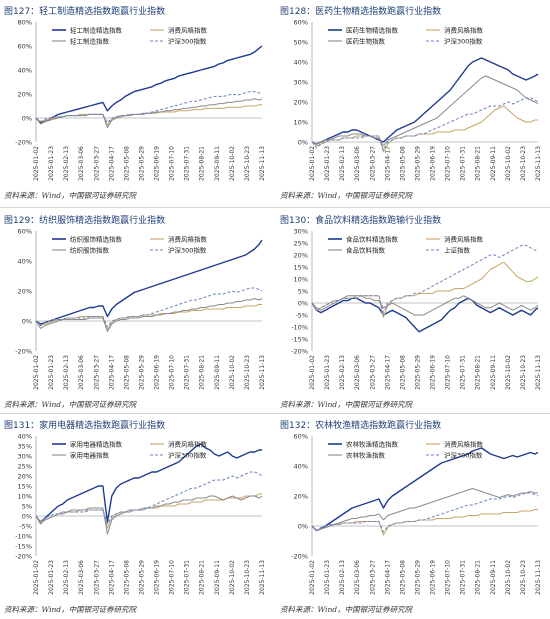 This screenshot has width=550, height=619. I want to click on legend-label: 农林牧渔指数, so click(366, 455).